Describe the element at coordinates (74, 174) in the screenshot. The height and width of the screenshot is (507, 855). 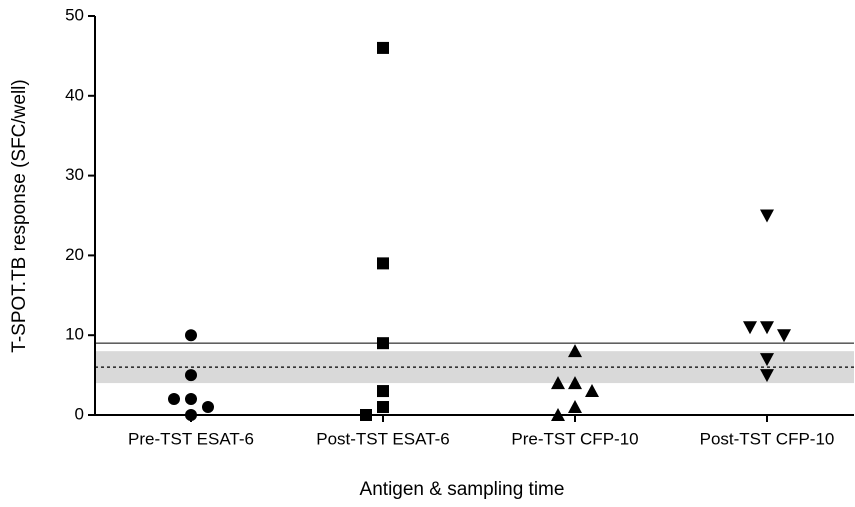
I see `y-tick-label: 30` at that location.